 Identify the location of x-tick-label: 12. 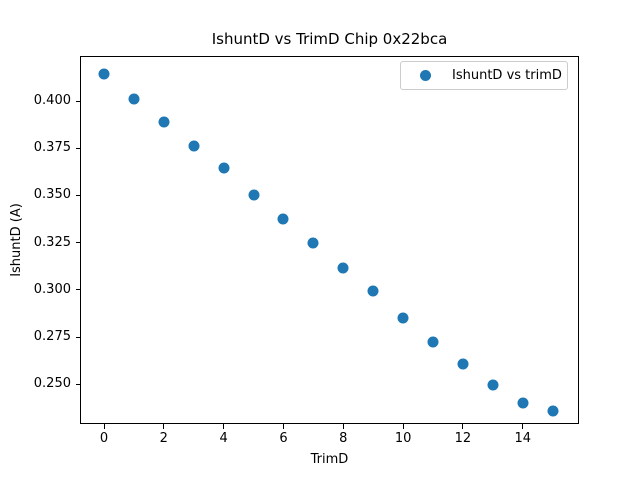
(463, 438).